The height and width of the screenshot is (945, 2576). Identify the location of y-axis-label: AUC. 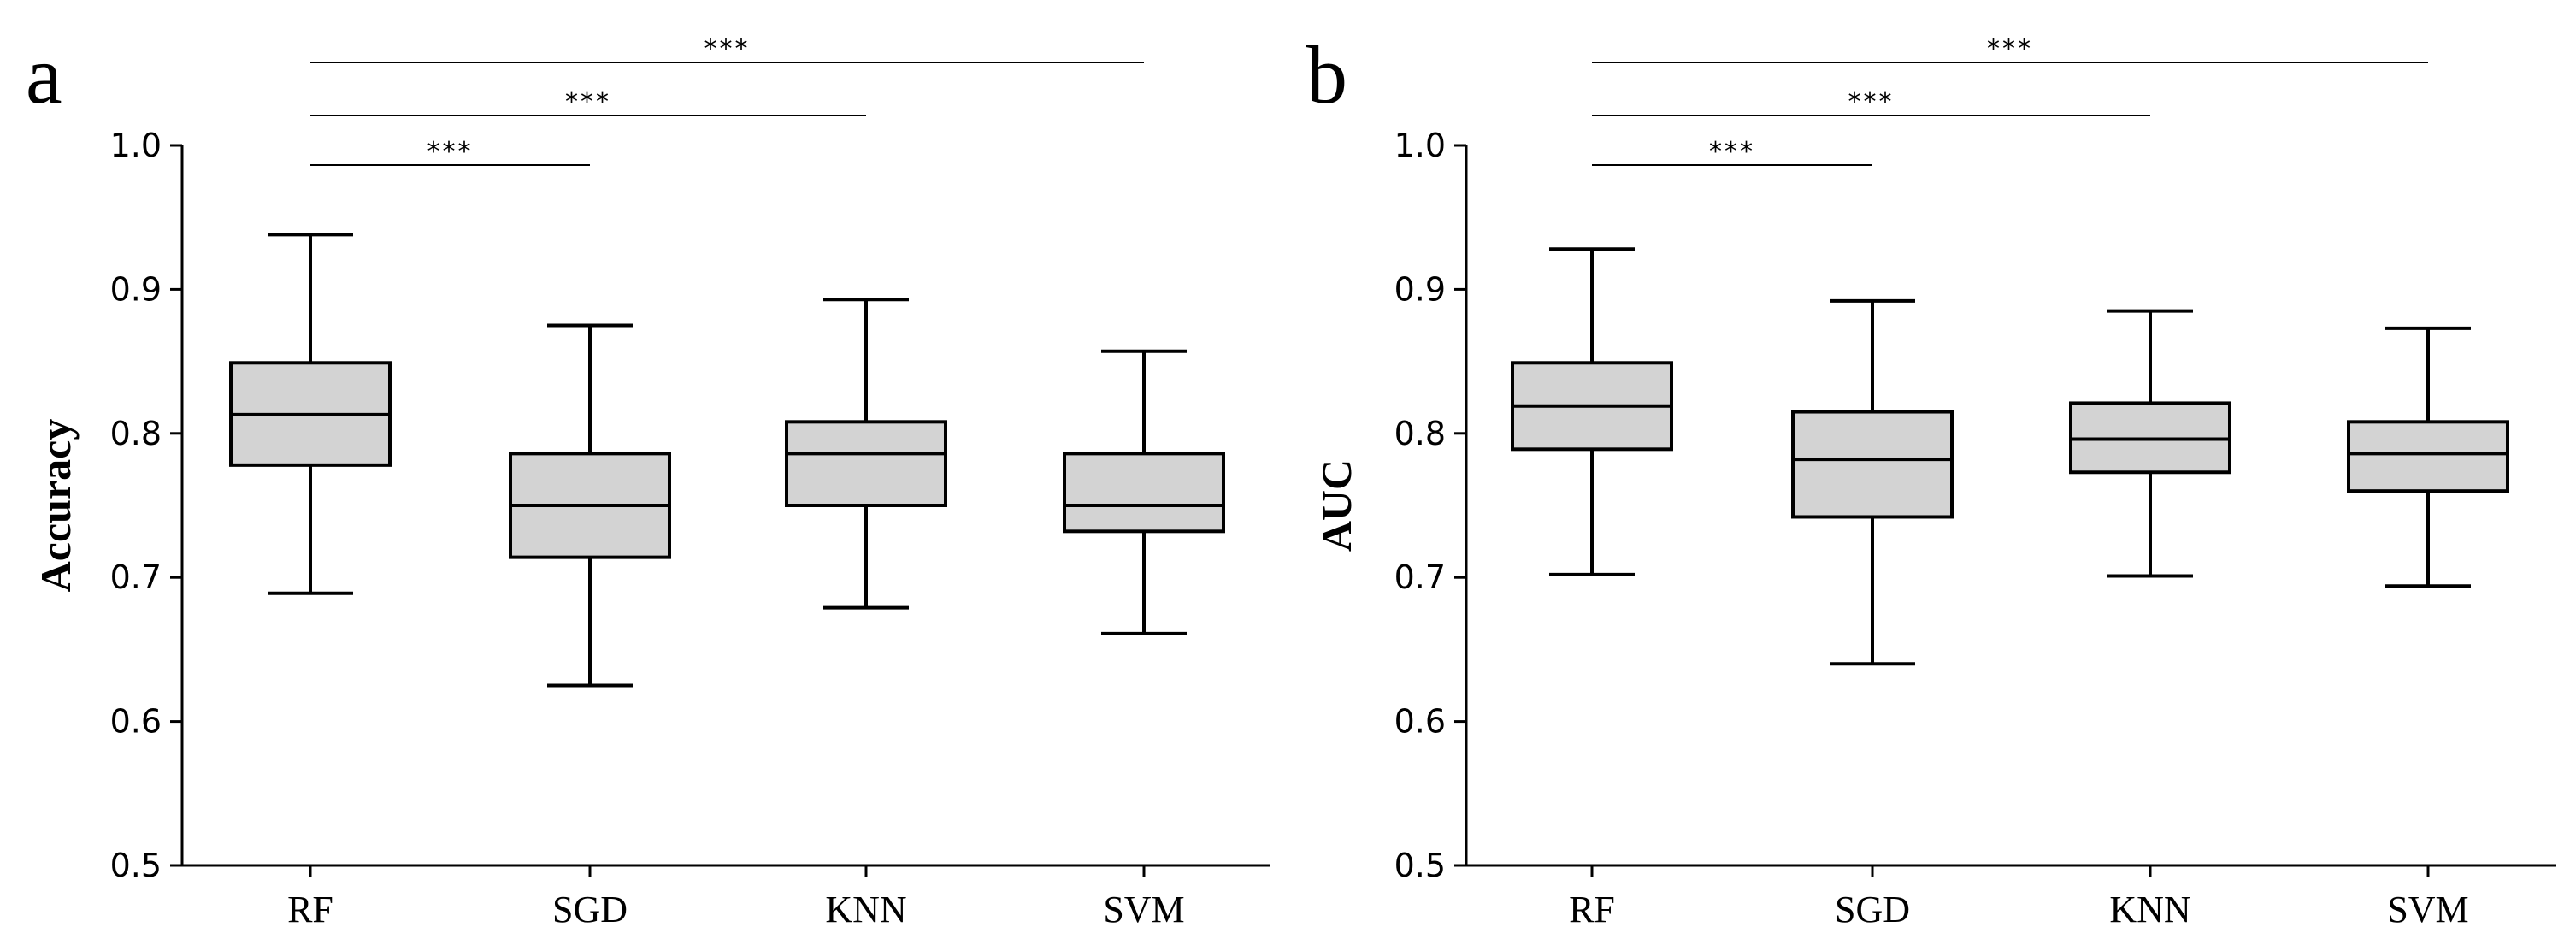
(1336, 505).